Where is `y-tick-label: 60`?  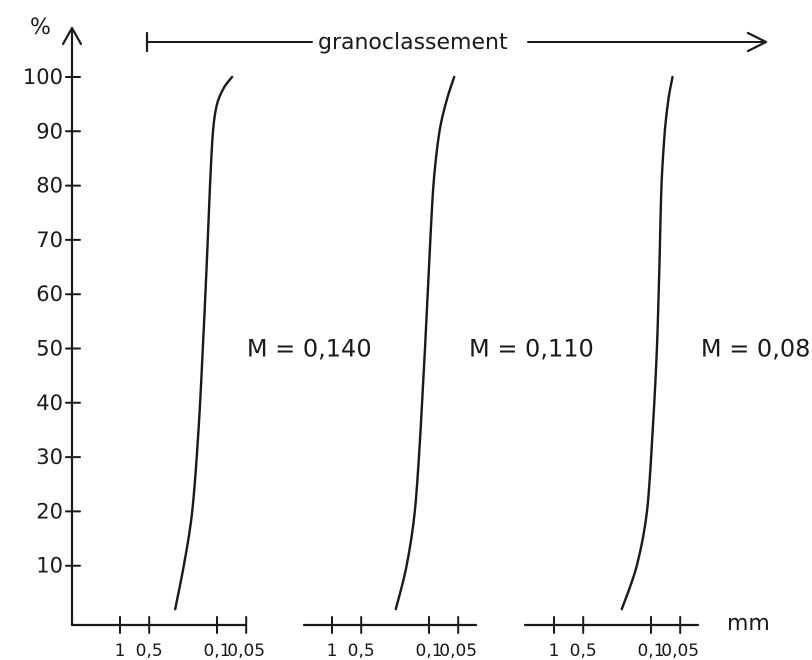
y-tick-label: 60 is located at coordinates (49, 294).